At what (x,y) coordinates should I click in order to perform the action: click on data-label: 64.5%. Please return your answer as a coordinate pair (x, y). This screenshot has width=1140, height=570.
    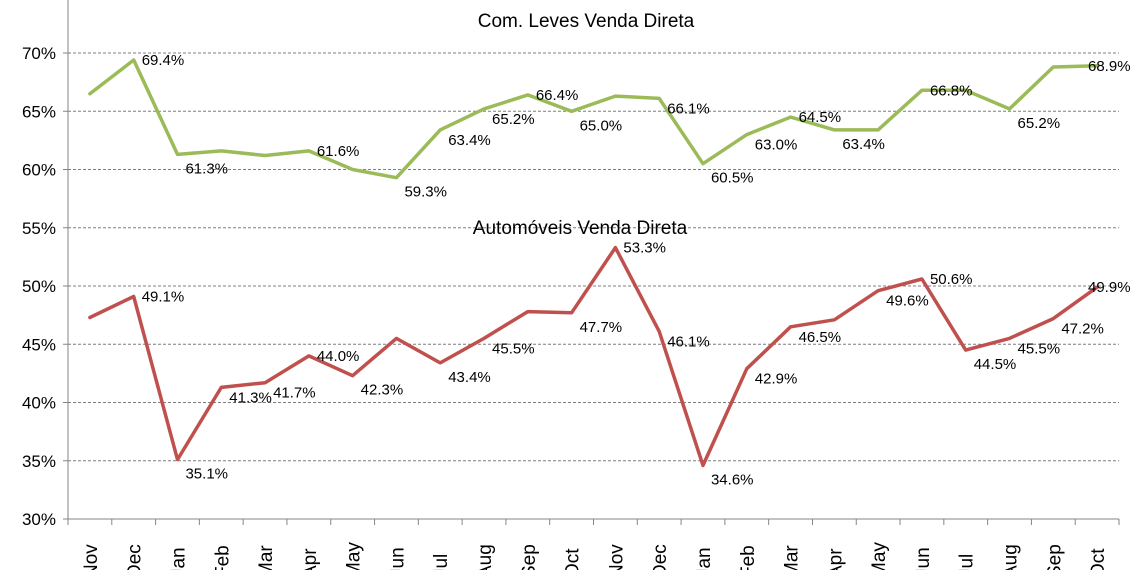
    Looking at the image, I should click on (820, 117).